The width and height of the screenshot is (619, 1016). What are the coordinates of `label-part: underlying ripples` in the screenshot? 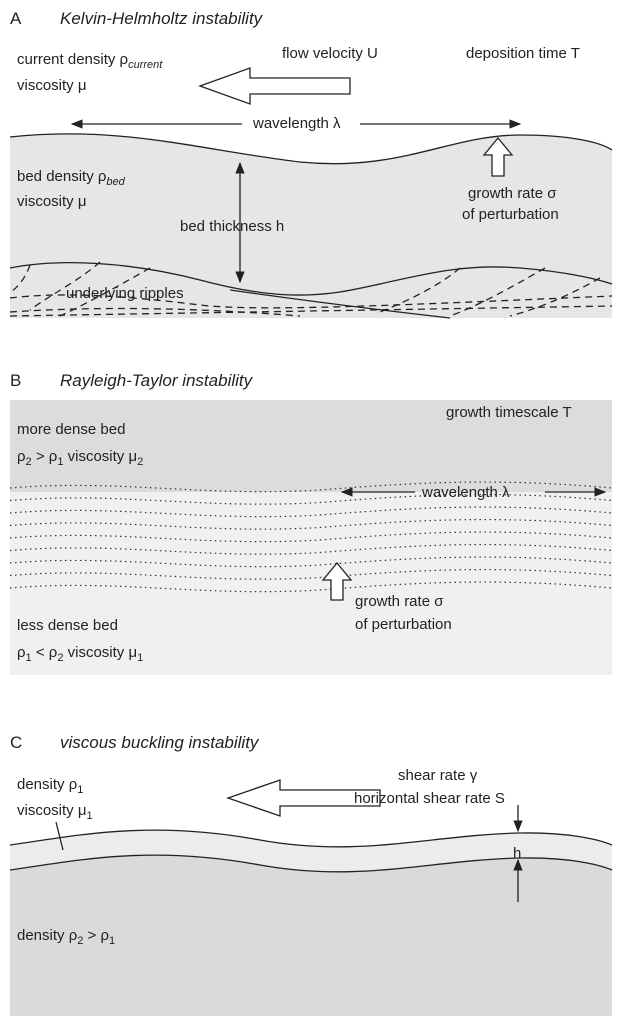 It's located at (125, 293).